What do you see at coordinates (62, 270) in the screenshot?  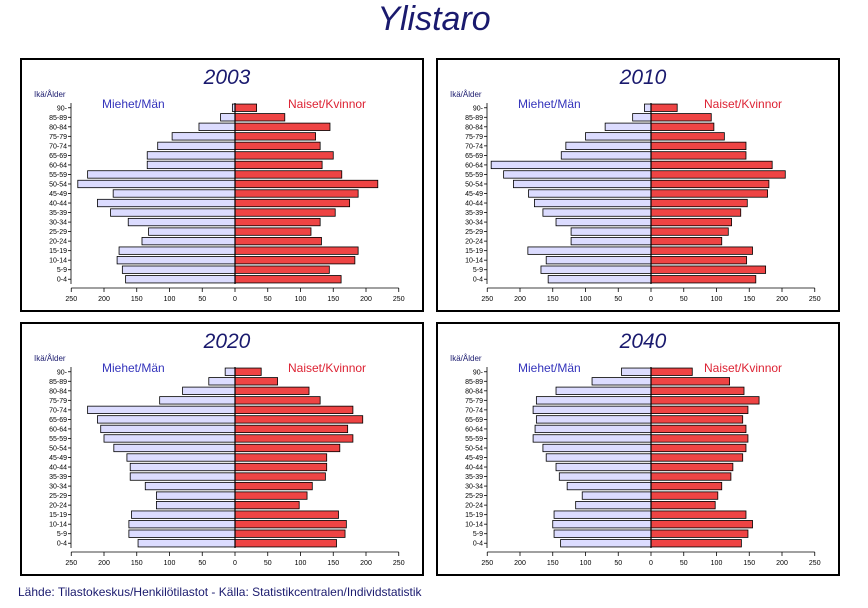 I see `age-group-label: 5-9` at bounding box center [62, 270].